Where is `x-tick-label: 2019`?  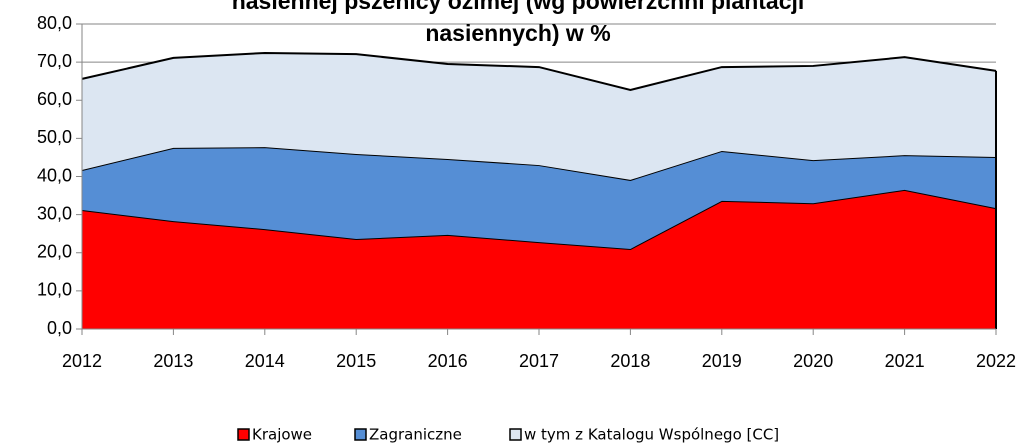
x-tick-label: 2019 is located at coordinates (722, 361).